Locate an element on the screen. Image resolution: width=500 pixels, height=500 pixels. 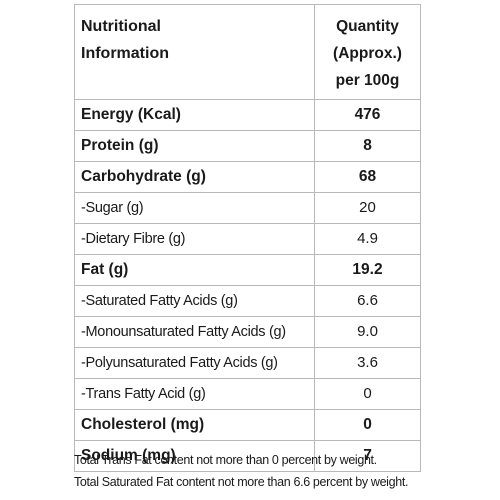
nutrient-column-header: Nutritional Information is located at coordinates (194, 52).